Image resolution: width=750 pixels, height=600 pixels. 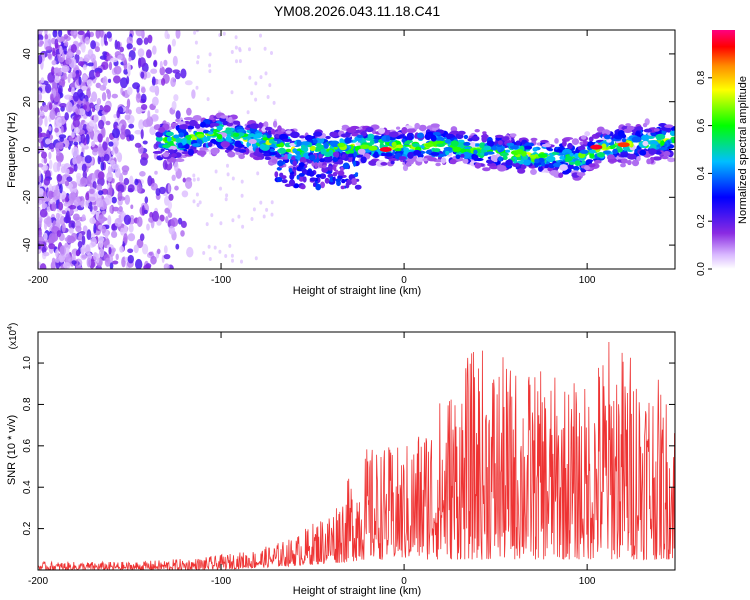 What do you see at coordinates (27, 528) in the screenshot?
I see `snr-y-tick-label: 0.2` at bounding box center [27, 528].